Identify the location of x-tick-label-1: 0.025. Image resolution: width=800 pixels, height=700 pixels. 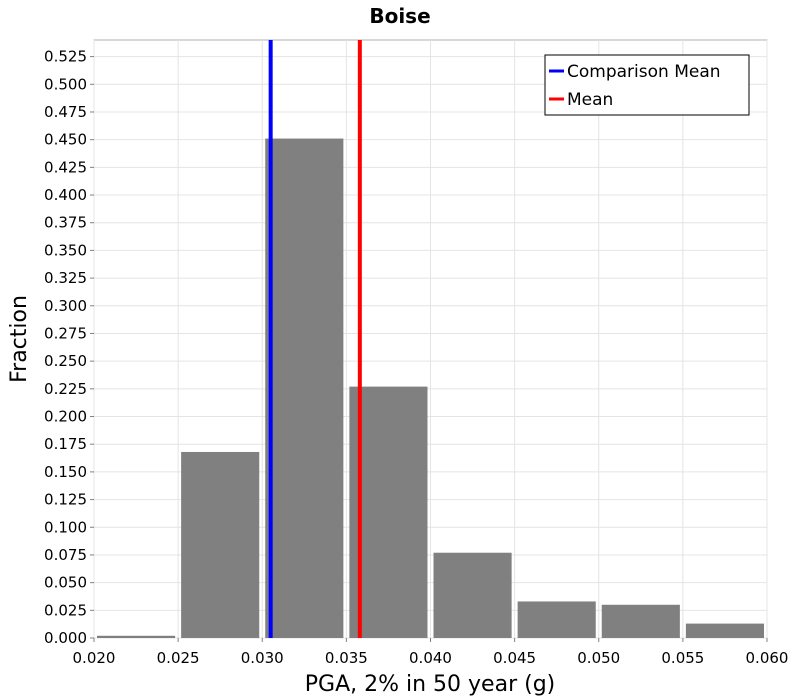
(178, 658).